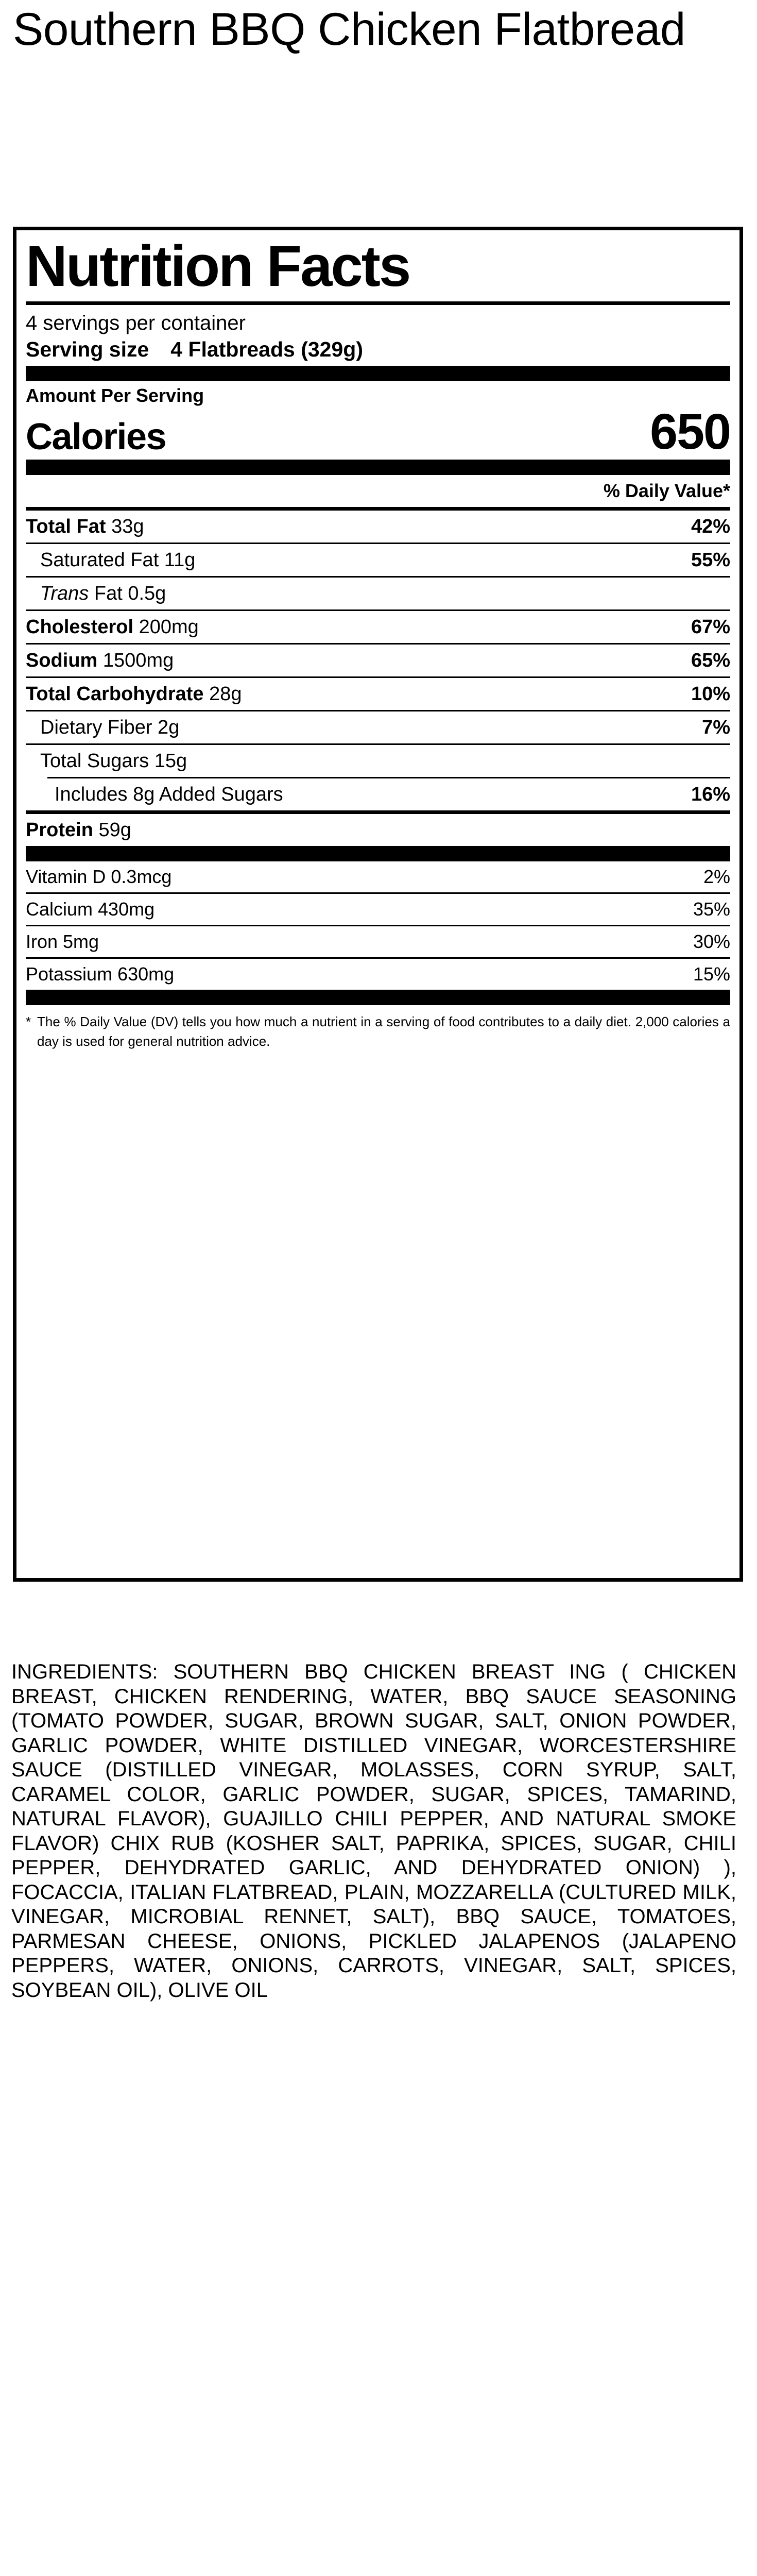  Describe the element at coordinates (62, 941) in the screenshot. I see `vitamin-label-iron: Iron 5mg` at that location.